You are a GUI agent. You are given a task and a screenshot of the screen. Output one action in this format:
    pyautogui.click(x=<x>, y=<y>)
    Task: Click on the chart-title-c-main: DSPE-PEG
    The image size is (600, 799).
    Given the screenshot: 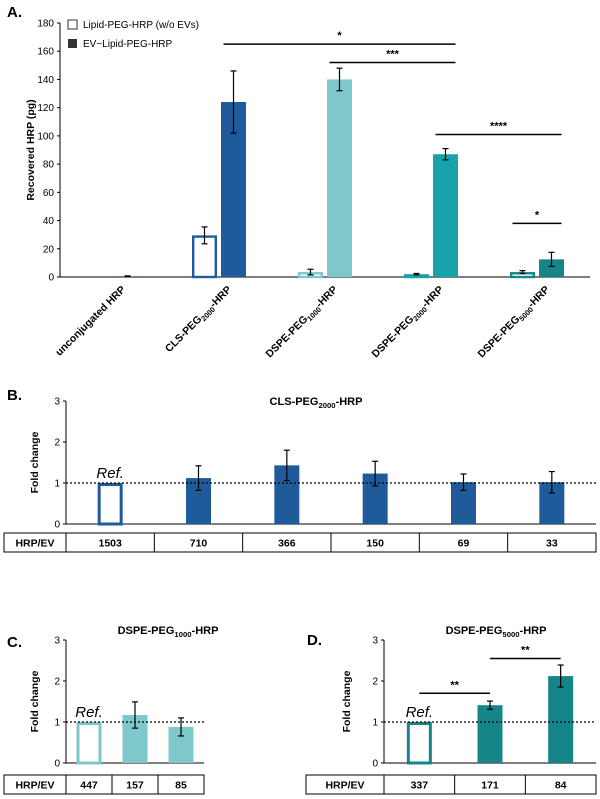 What is the action you would take?
    pyautogui.click(x=146, y=631)
    